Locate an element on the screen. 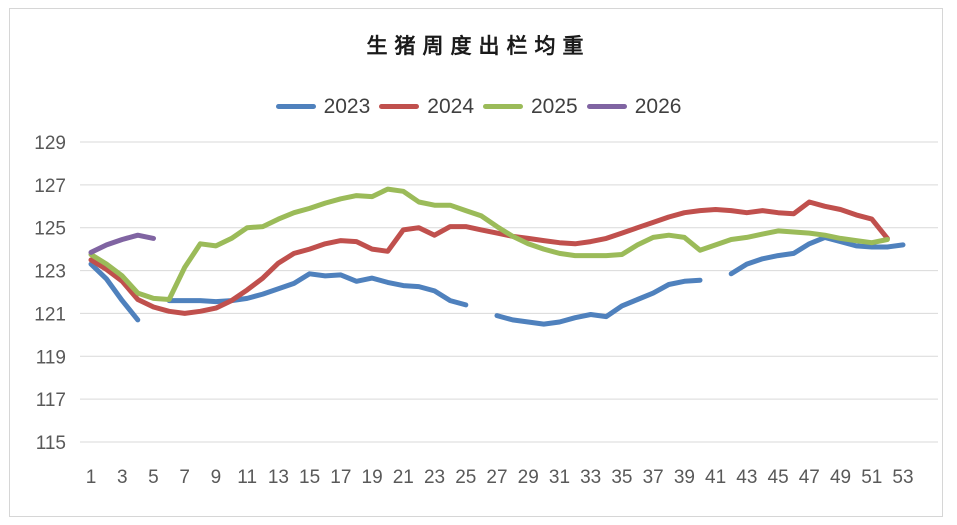  y-axis-tick-label: 117 is located at coordinates (51, 400).